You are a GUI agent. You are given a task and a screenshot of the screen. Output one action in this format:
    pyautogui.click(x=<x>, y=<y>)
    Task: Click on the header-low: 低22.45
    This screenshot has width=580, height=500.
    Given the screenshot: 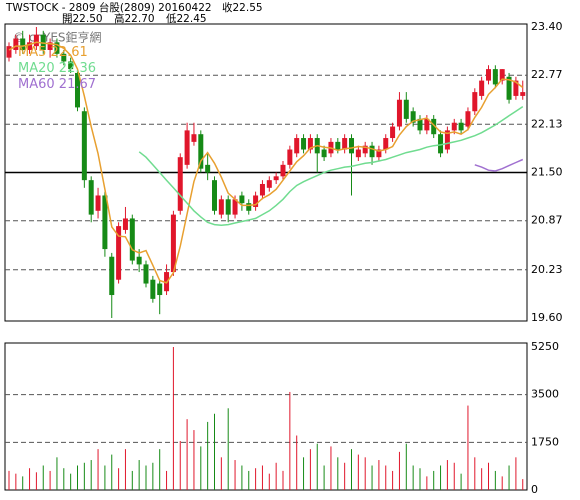 What is the action you would take?
    pyautogui.click(x=186, y=18)
    